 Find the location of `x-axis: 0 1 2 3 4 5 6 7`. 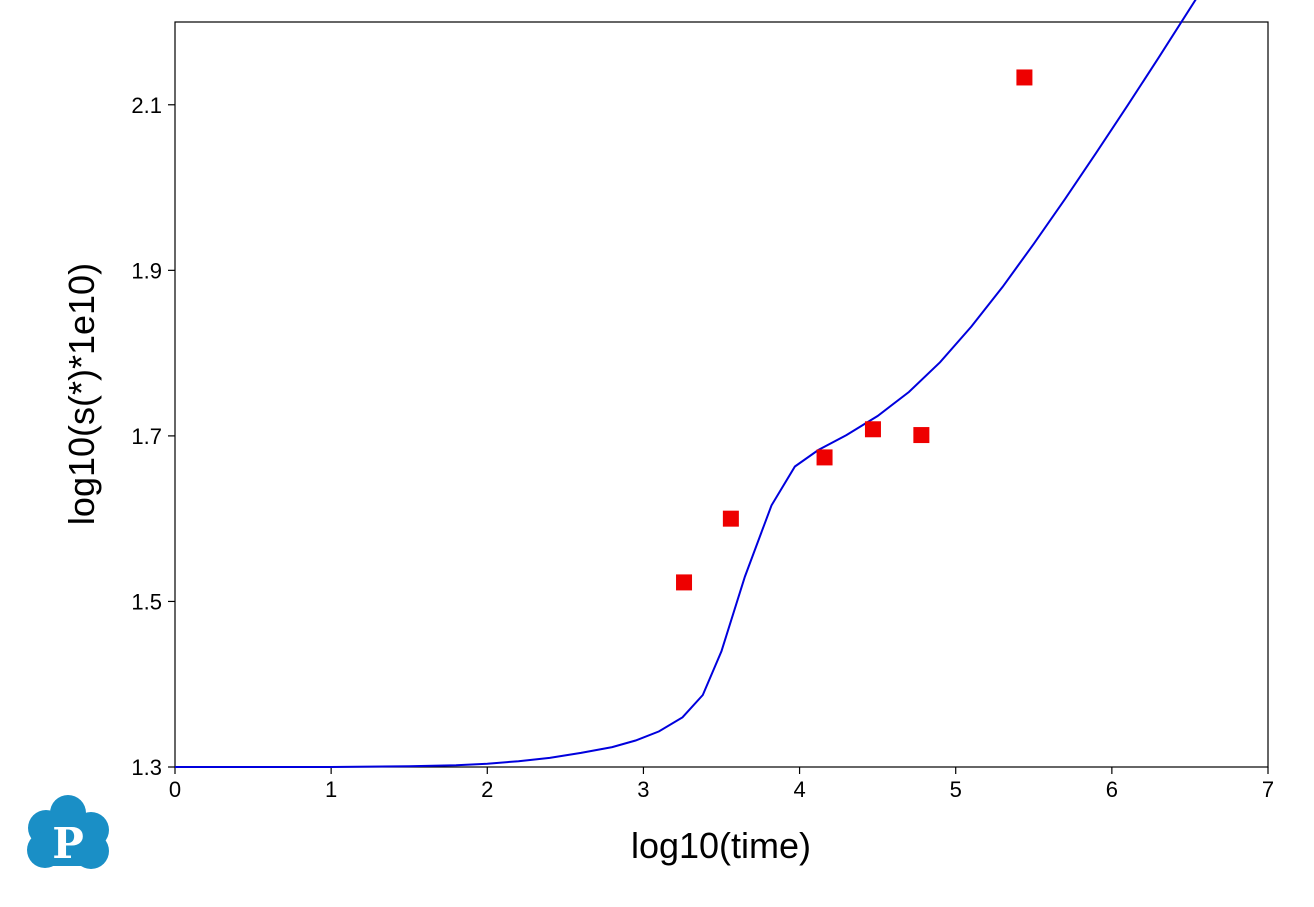

x-axis: 0 1 2 3 4 5 6 7 is located at coordinates (721, 784).